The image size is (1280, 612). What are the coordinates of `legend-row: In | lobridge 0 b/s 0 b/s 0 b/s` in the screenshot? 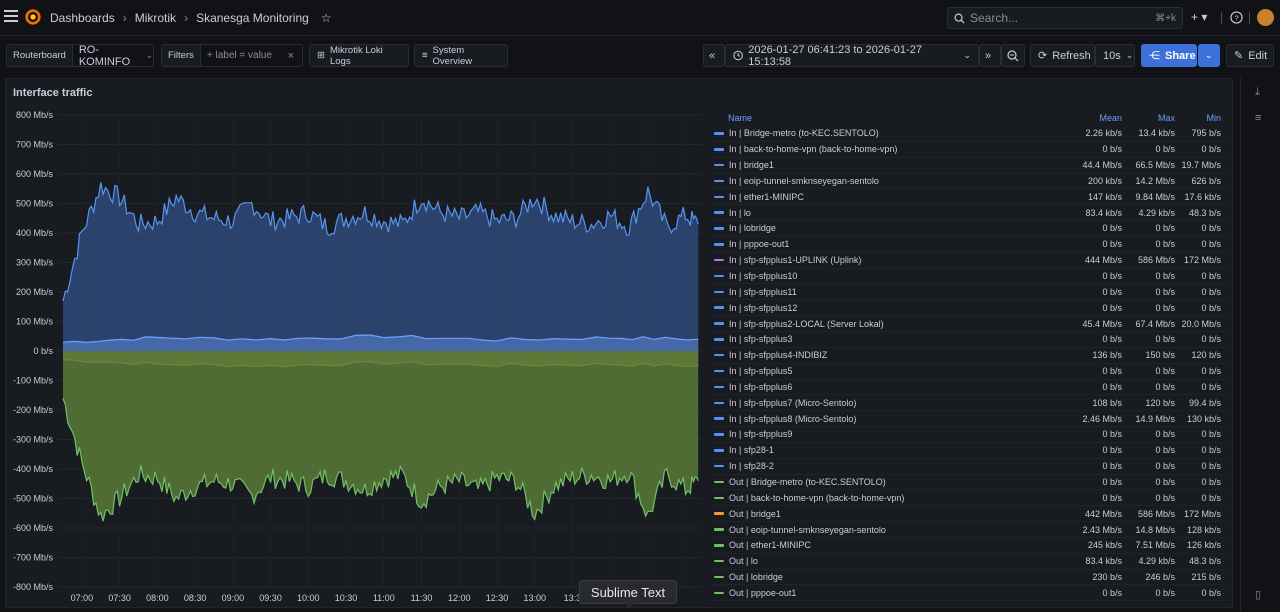 It's located at (969, 229).